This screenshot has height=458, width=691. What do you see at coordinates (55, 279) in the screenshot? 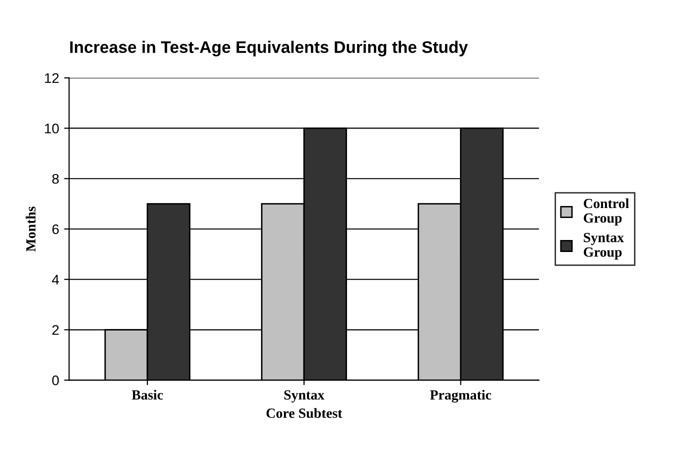
I see `y-tick-label: 4` at bounding box center [55, 279].